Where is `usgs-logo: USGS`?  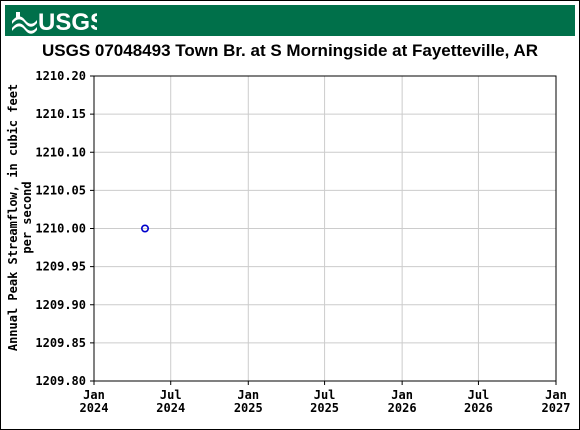
usgs-logo: USGS is located at coordinates (54, 21).